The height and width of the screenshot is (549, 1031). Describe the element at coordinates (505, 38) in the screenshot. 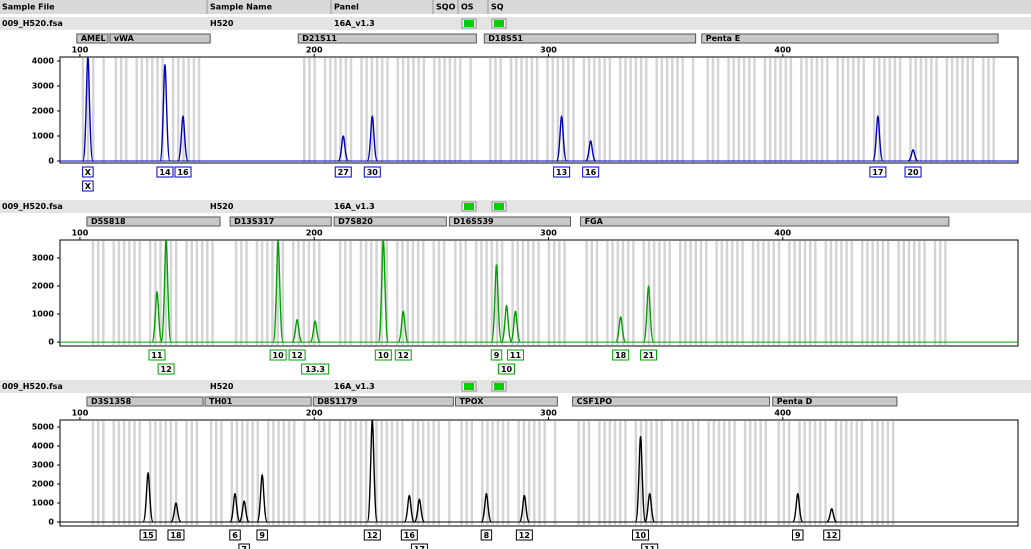

I see `locus-name: D18S51` at that location.